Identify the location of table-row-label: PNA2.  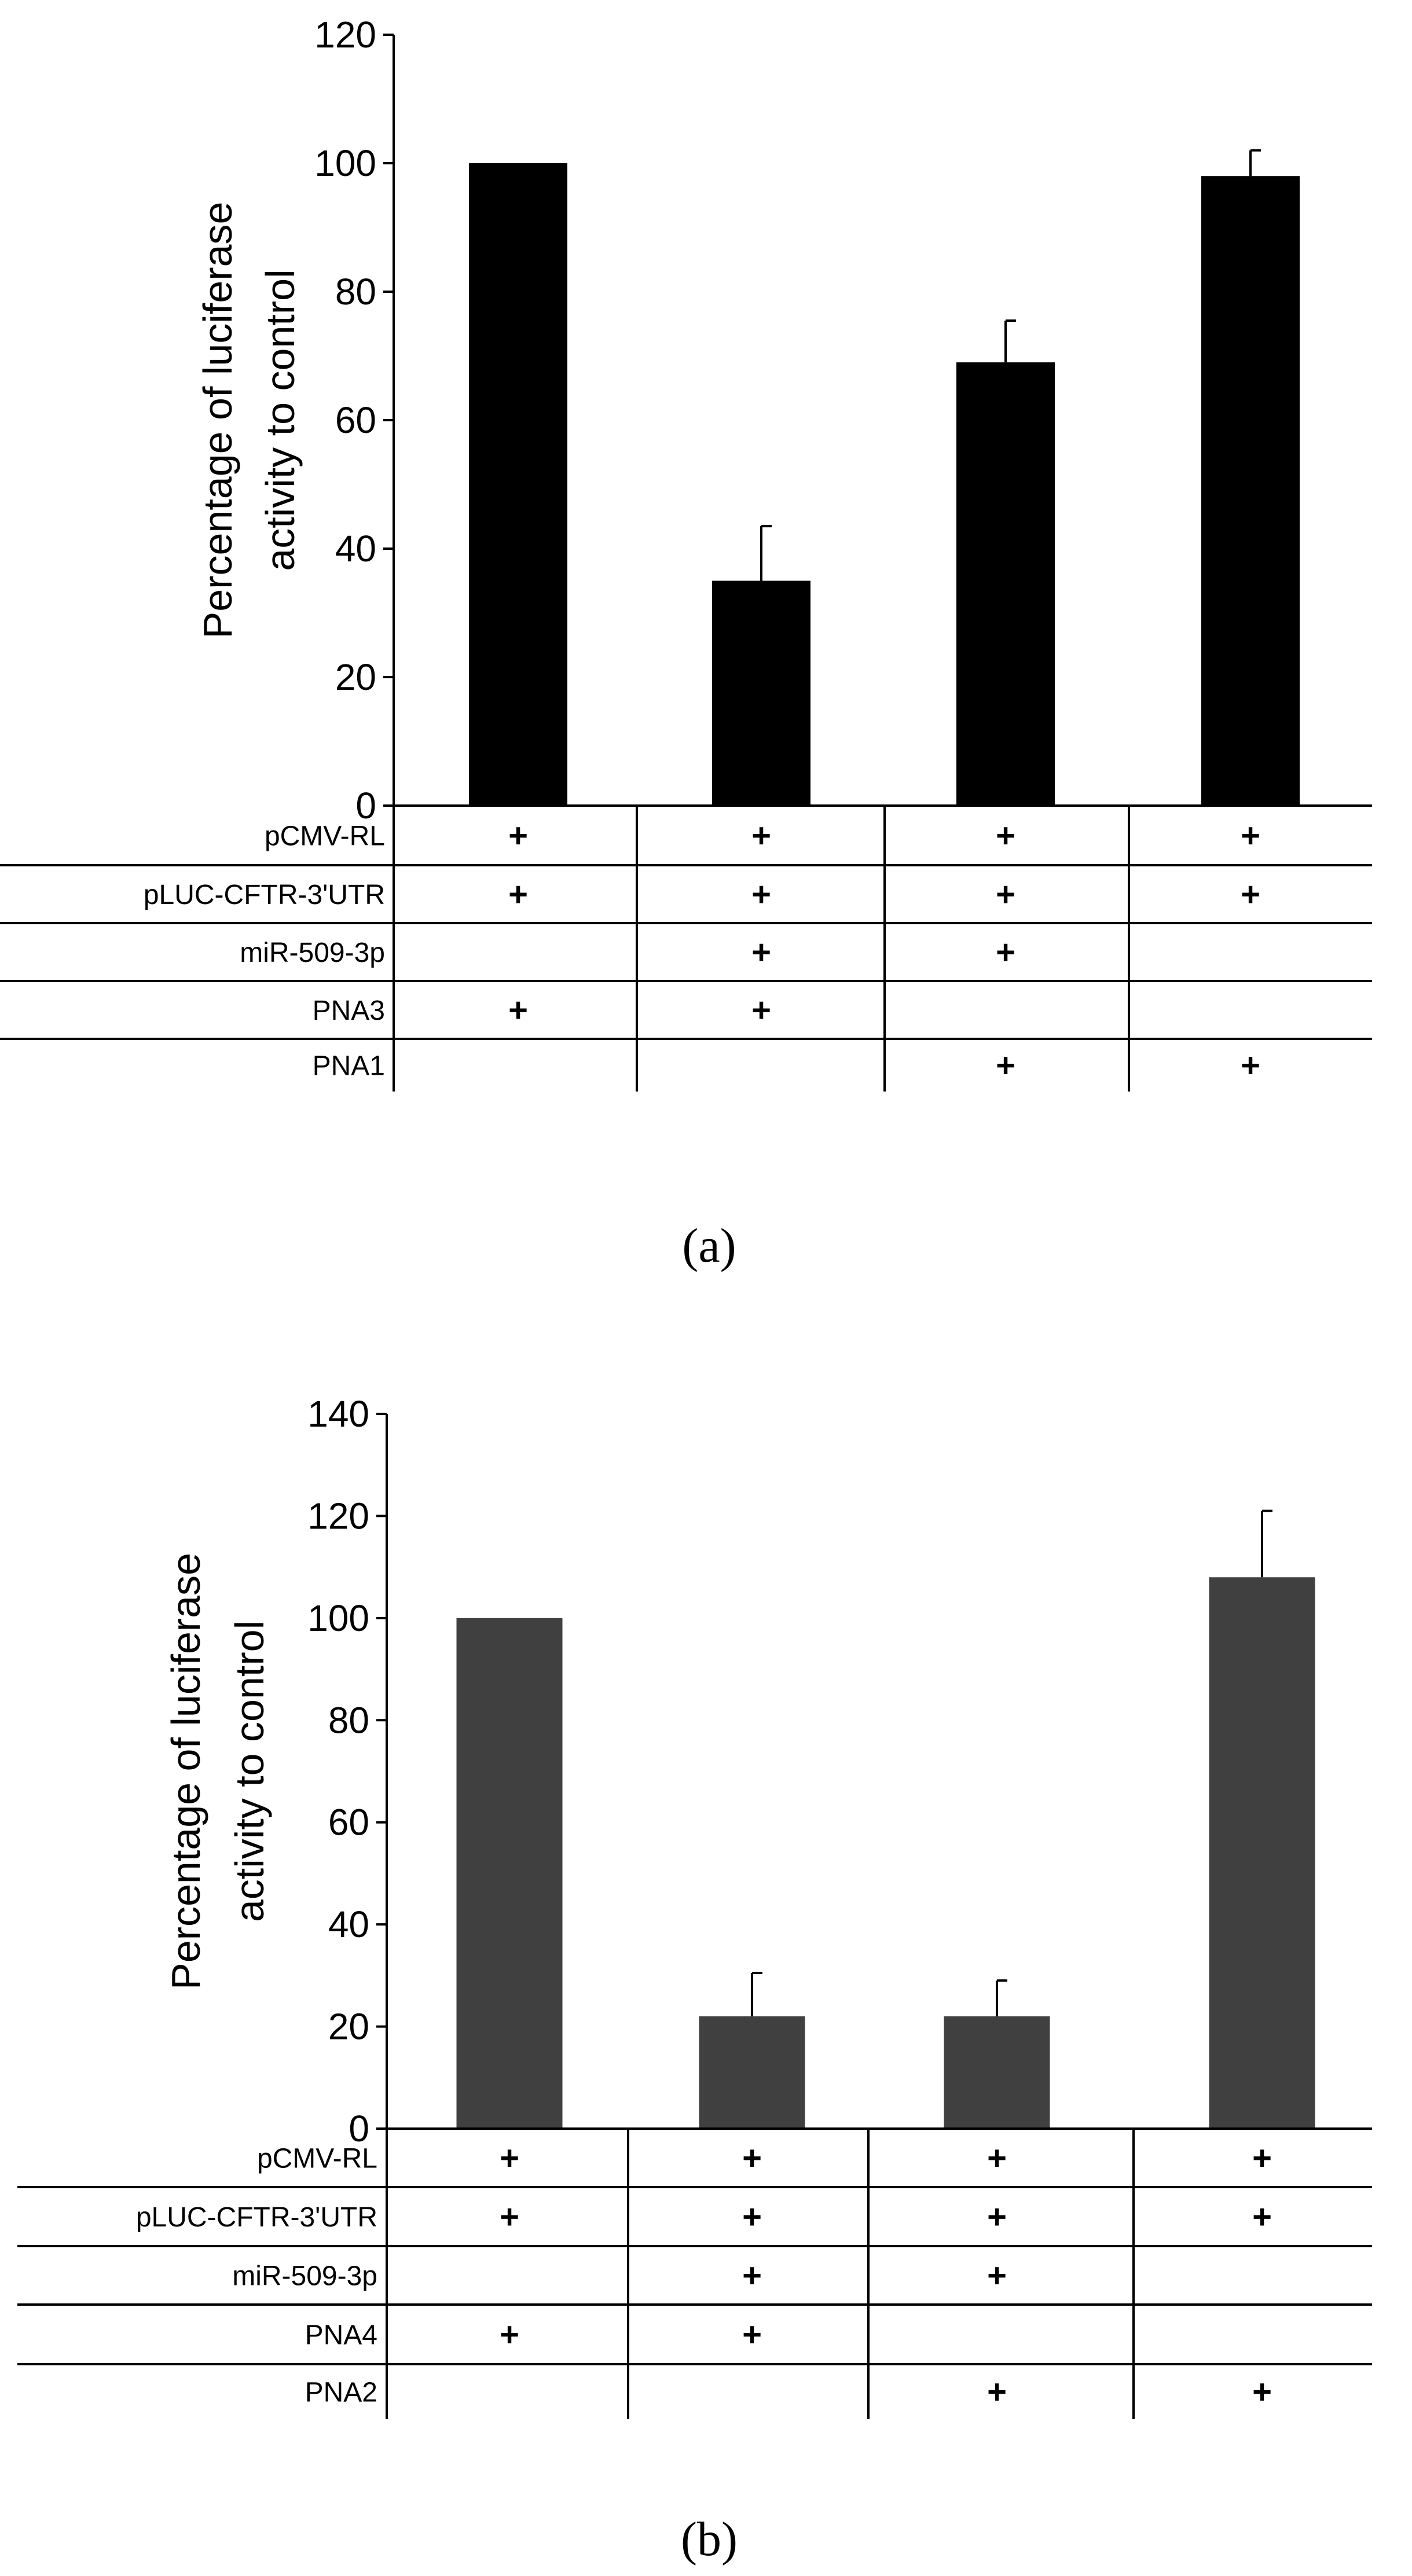
(341, 2393).